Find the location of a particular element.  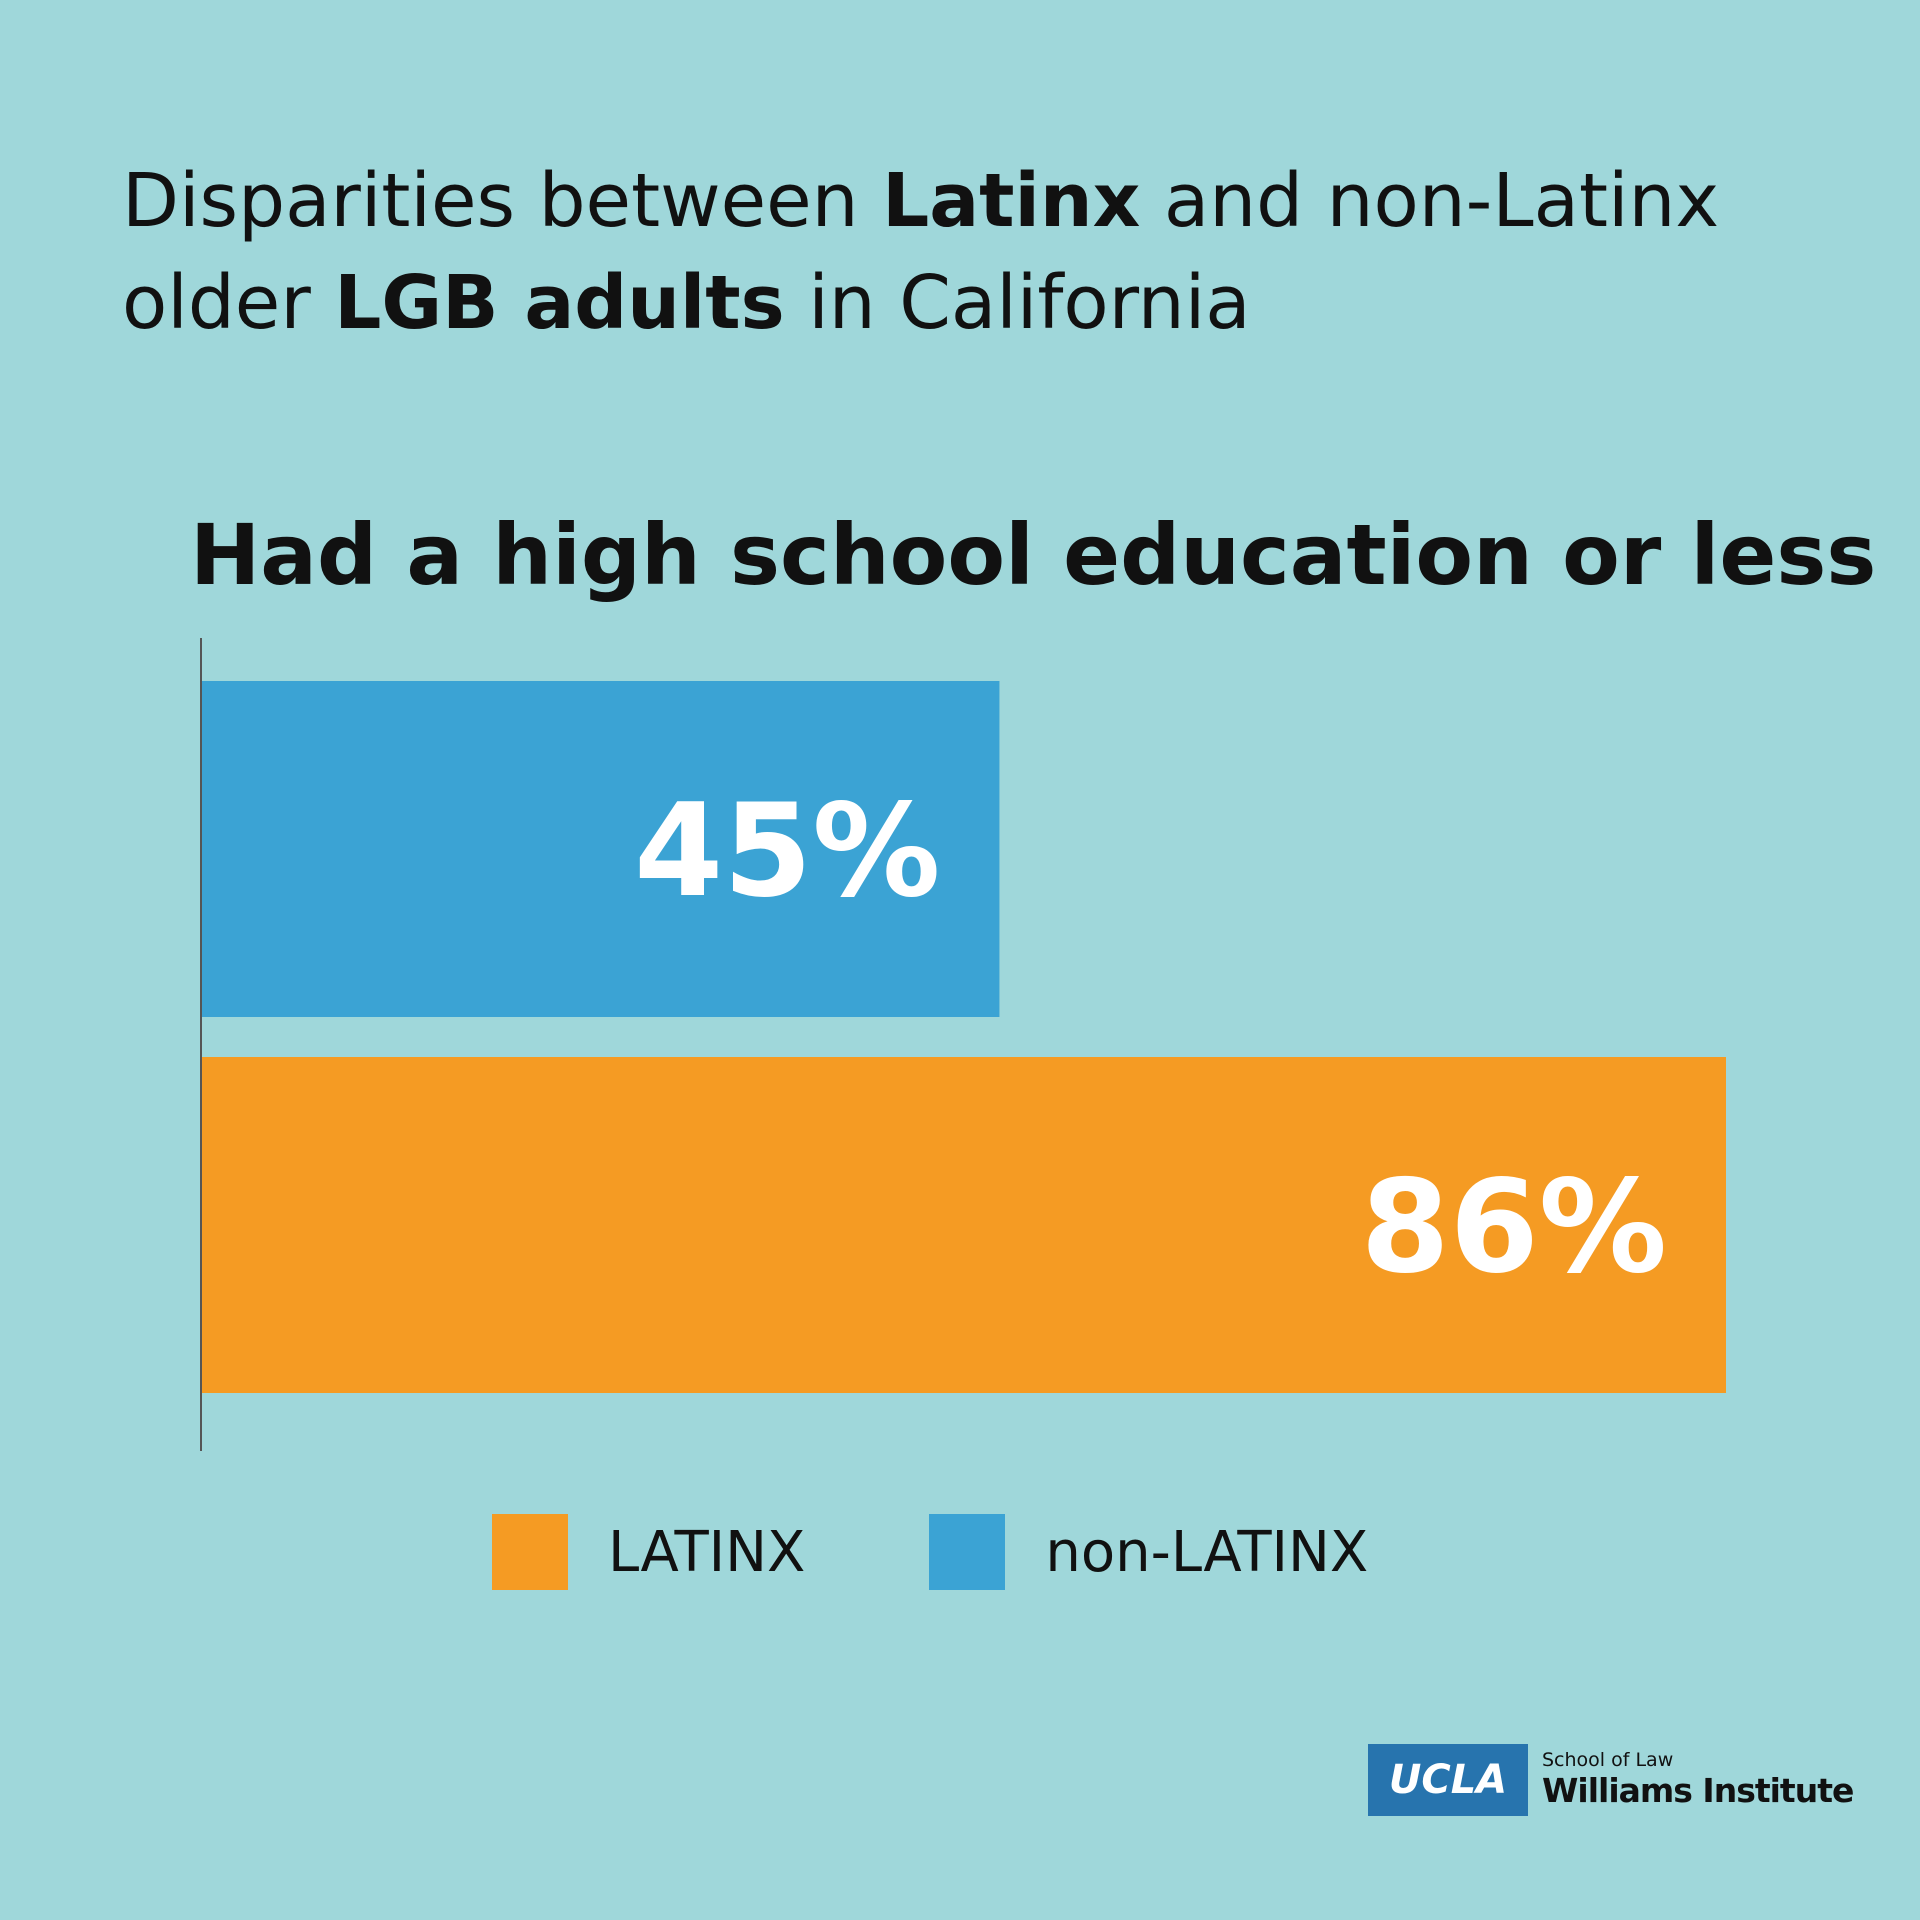

headline-text: in California is located at coordinates (1017, 303).